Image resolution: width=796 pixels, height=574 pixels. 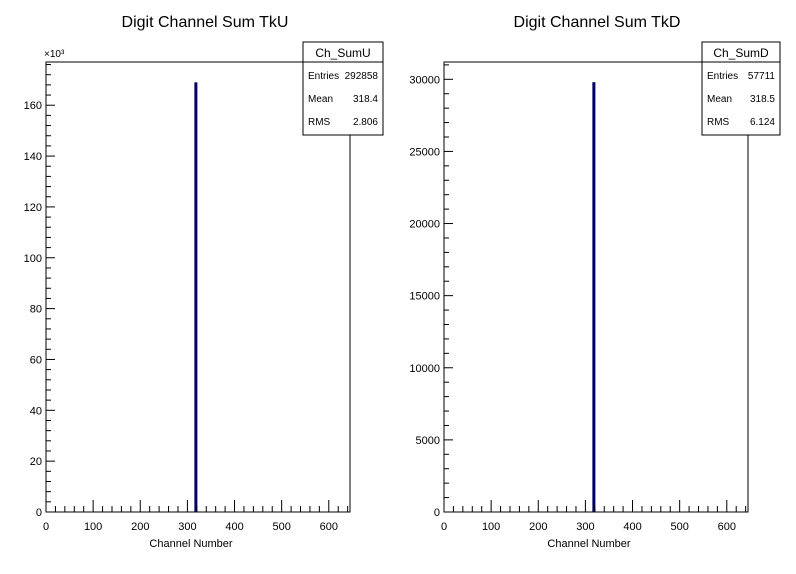 I want to click on y-tick-label: 80, so click(x=36, y=310).